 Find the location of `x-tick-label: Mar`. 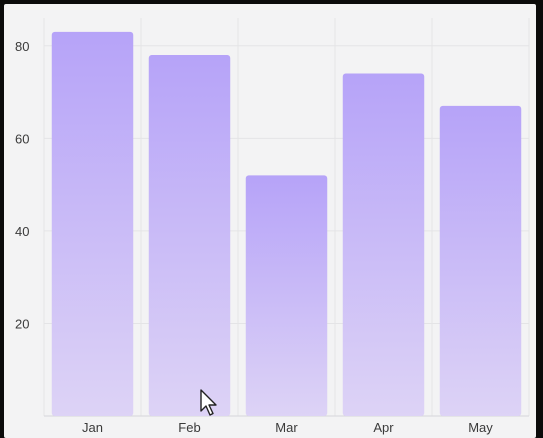

x-tick-label: Mar is located at coordinates (286, 427).